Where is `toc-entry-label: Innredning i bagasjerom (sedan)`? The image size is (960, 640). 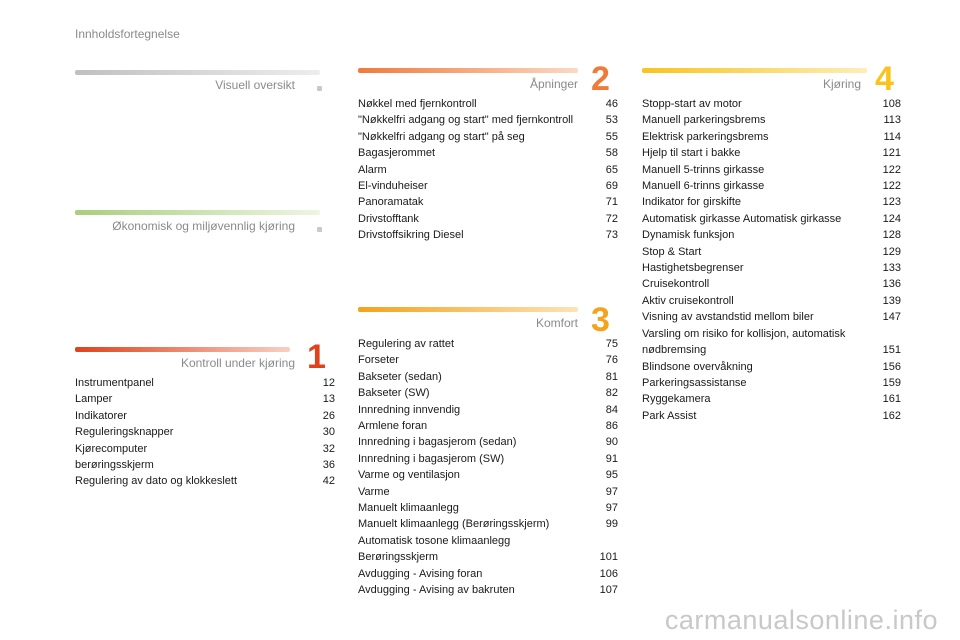
toc-entry-label: Innredning i bagasjerom (sedan) is located at coordinates (437, 442).